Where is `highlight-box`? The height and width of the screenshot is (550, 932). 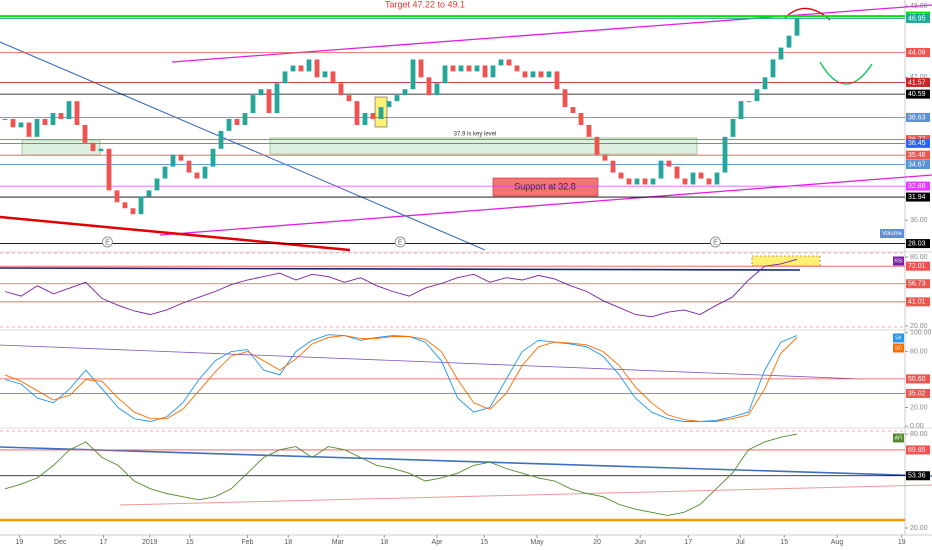 highlight-box is located at coordinates (786, 261).